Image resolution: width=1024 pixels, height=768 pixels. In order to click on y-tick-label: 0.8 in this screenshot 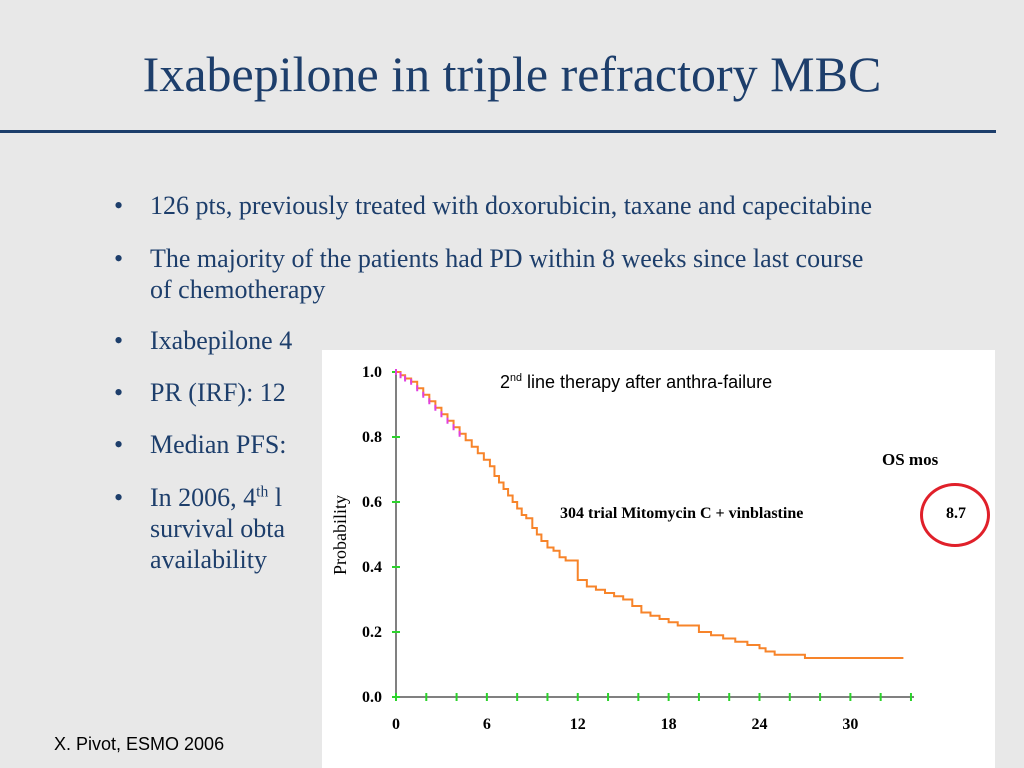, I will do `click(372, 437)`.